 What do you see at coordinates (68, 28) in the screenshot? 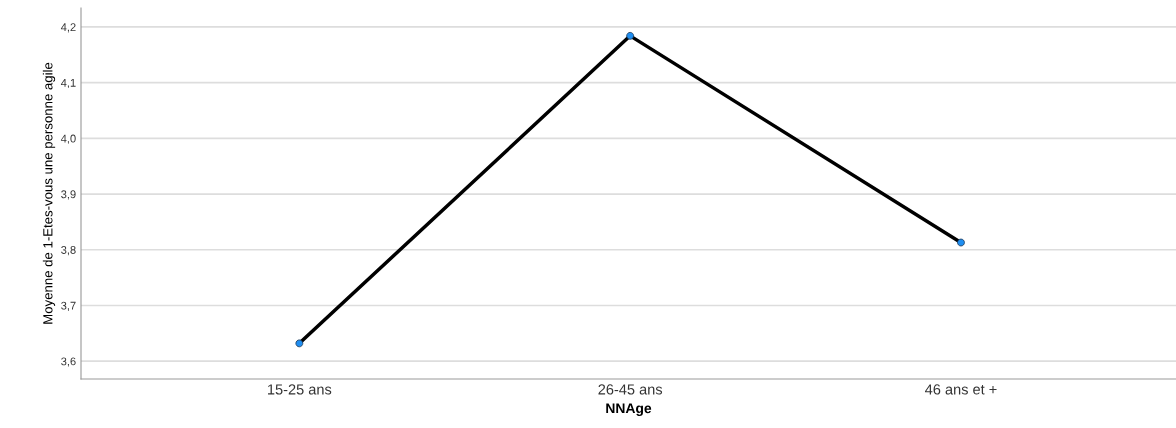
I see `y-tick-label: 4,2` at bounding box center [68, 28].